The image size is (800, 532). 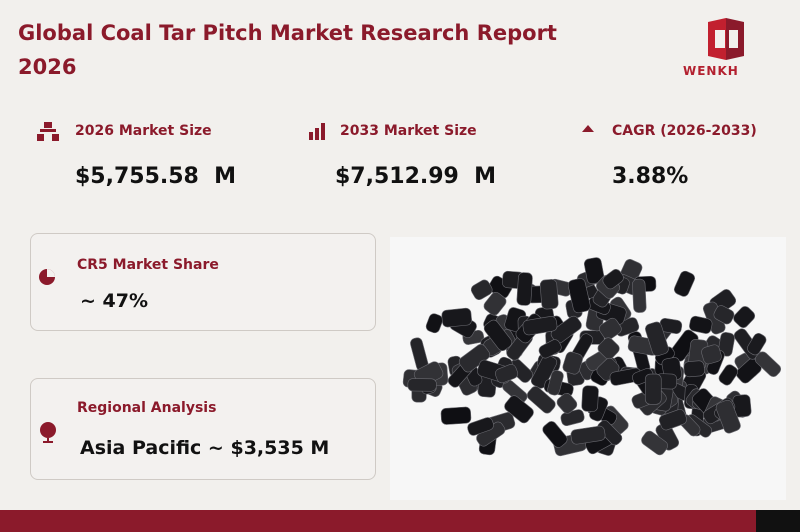 What do you see at coordinates (47, 277) in the screenshot?
I see `pie-icon` at bounding box center [47, 277].